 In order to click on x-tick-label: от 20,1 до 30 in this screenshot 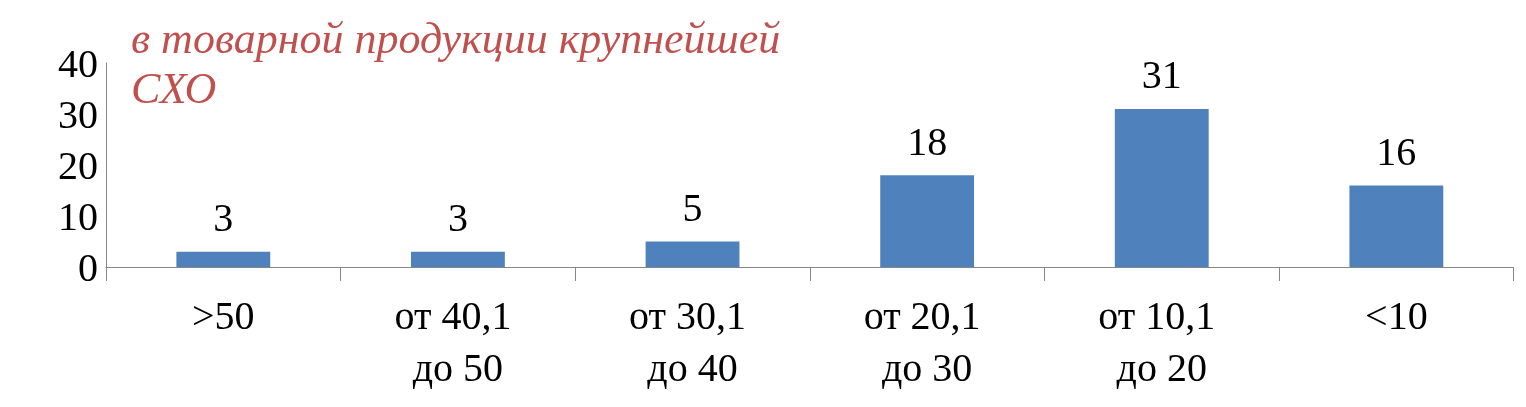, I will do `click(927, 341)`.